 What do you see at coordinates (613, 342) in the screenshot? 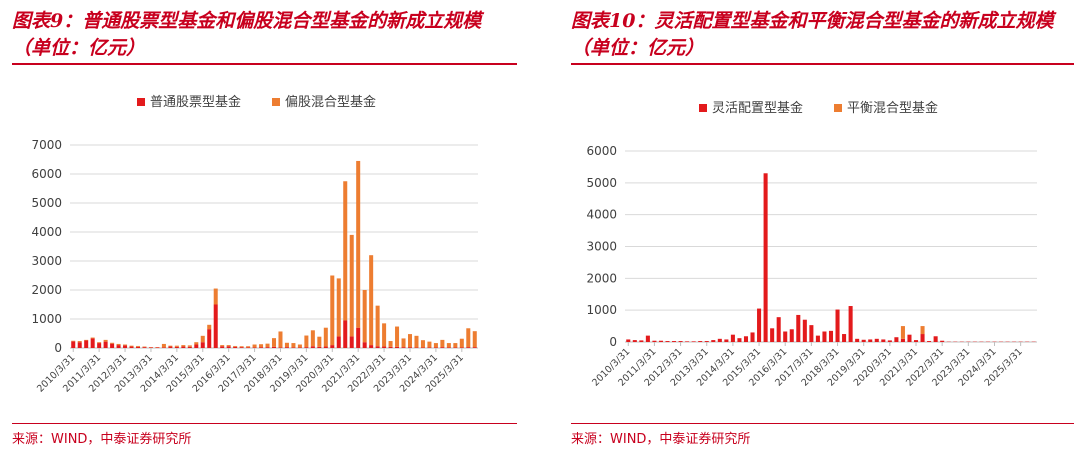
I see `y-tick-label: 0` at bounding box center [613, 342].